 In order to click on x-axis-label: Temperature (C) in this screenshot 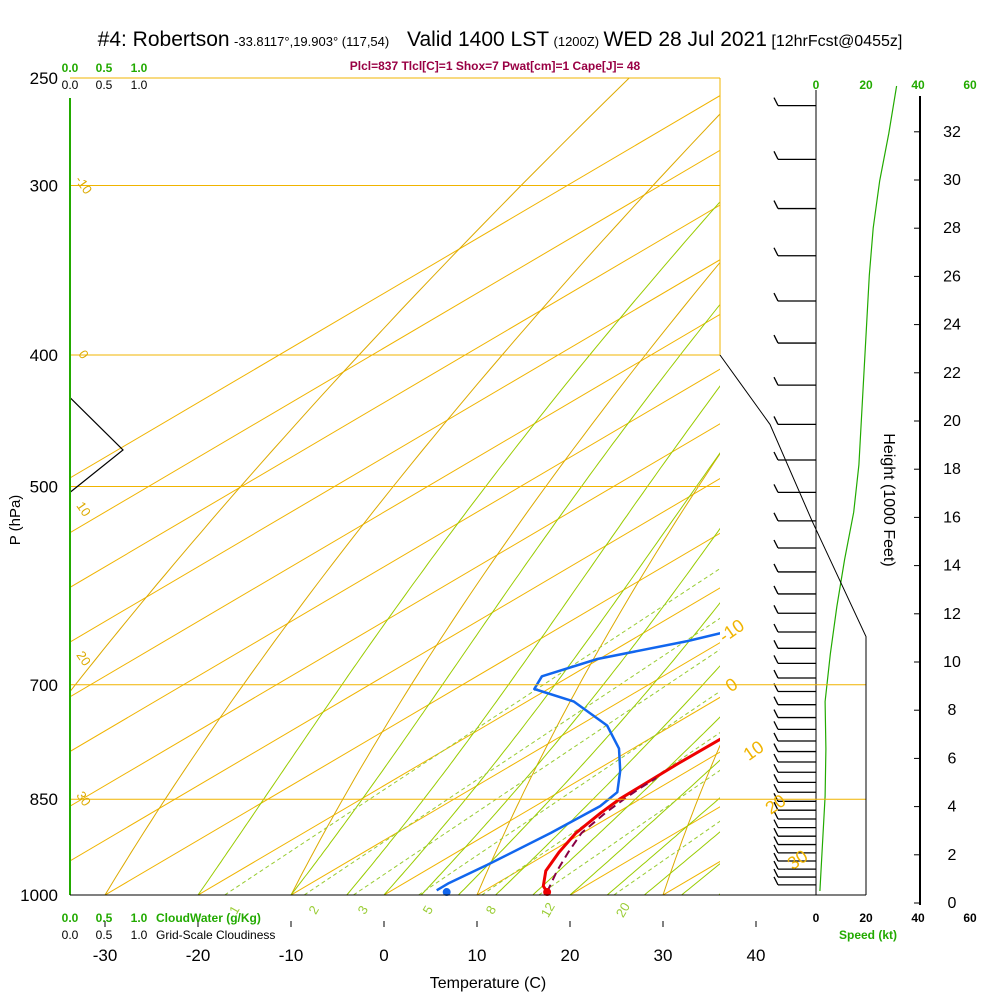, I will do `click(488, 983)`.